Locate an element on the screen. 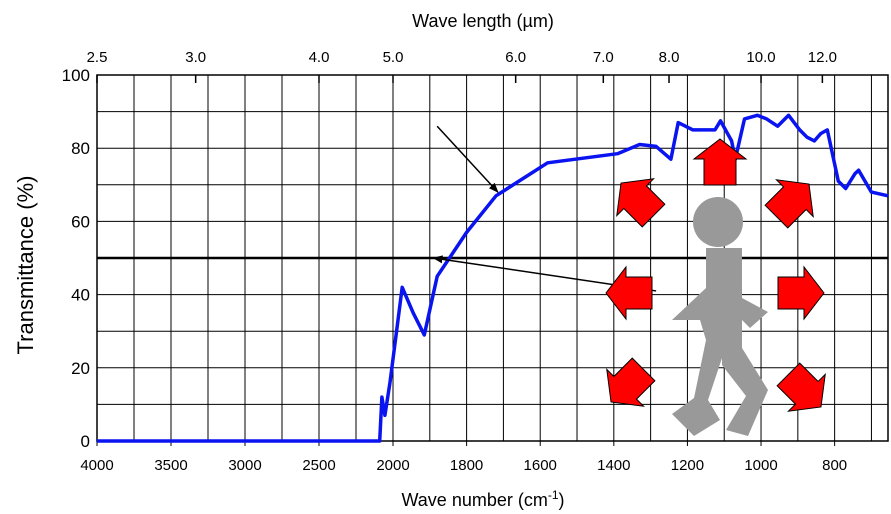 The width and height of the screenshot is (891, 514). heat-arrow-down-right is located at coordinates (801, 387).